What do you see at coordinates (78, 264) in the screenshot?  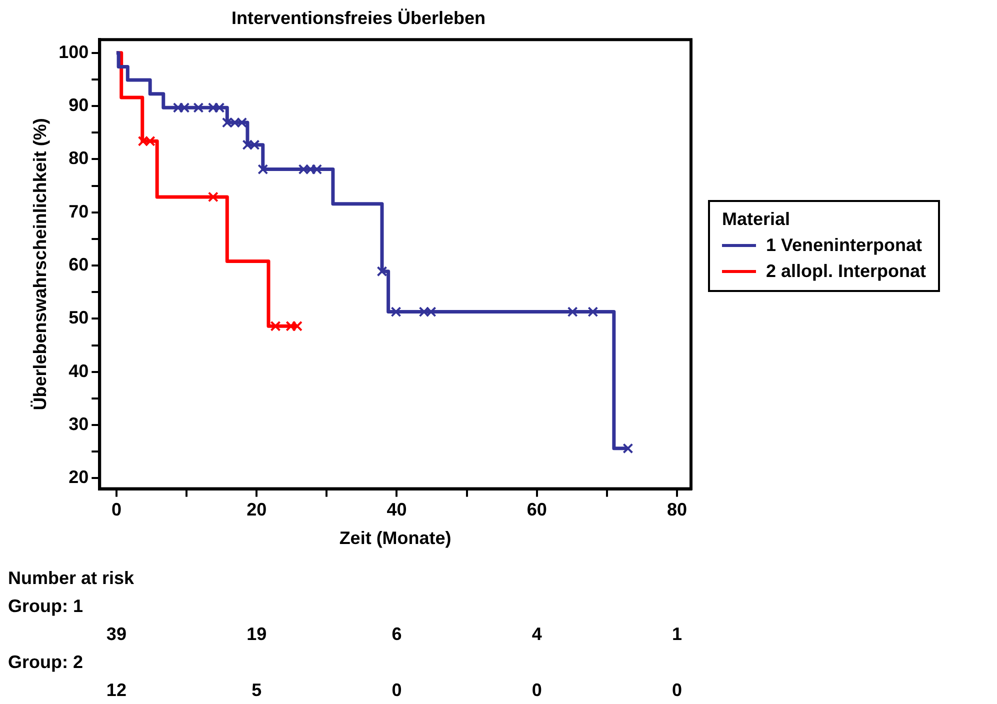 I see `y-tick-label: 60` at bounding box center [78, 264].